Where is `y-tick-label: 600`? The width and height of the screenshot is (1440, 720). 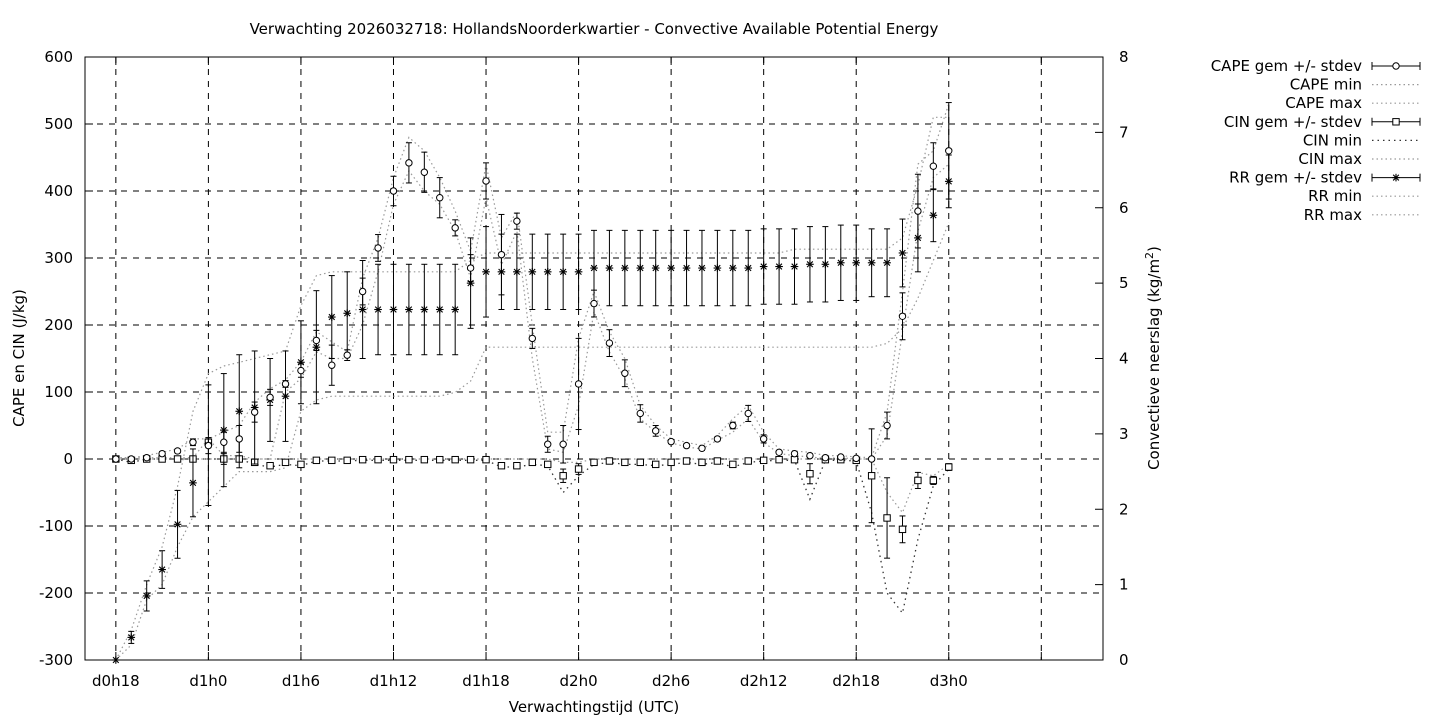 y-tick-label: 600 is located at coordinates (58, 57).